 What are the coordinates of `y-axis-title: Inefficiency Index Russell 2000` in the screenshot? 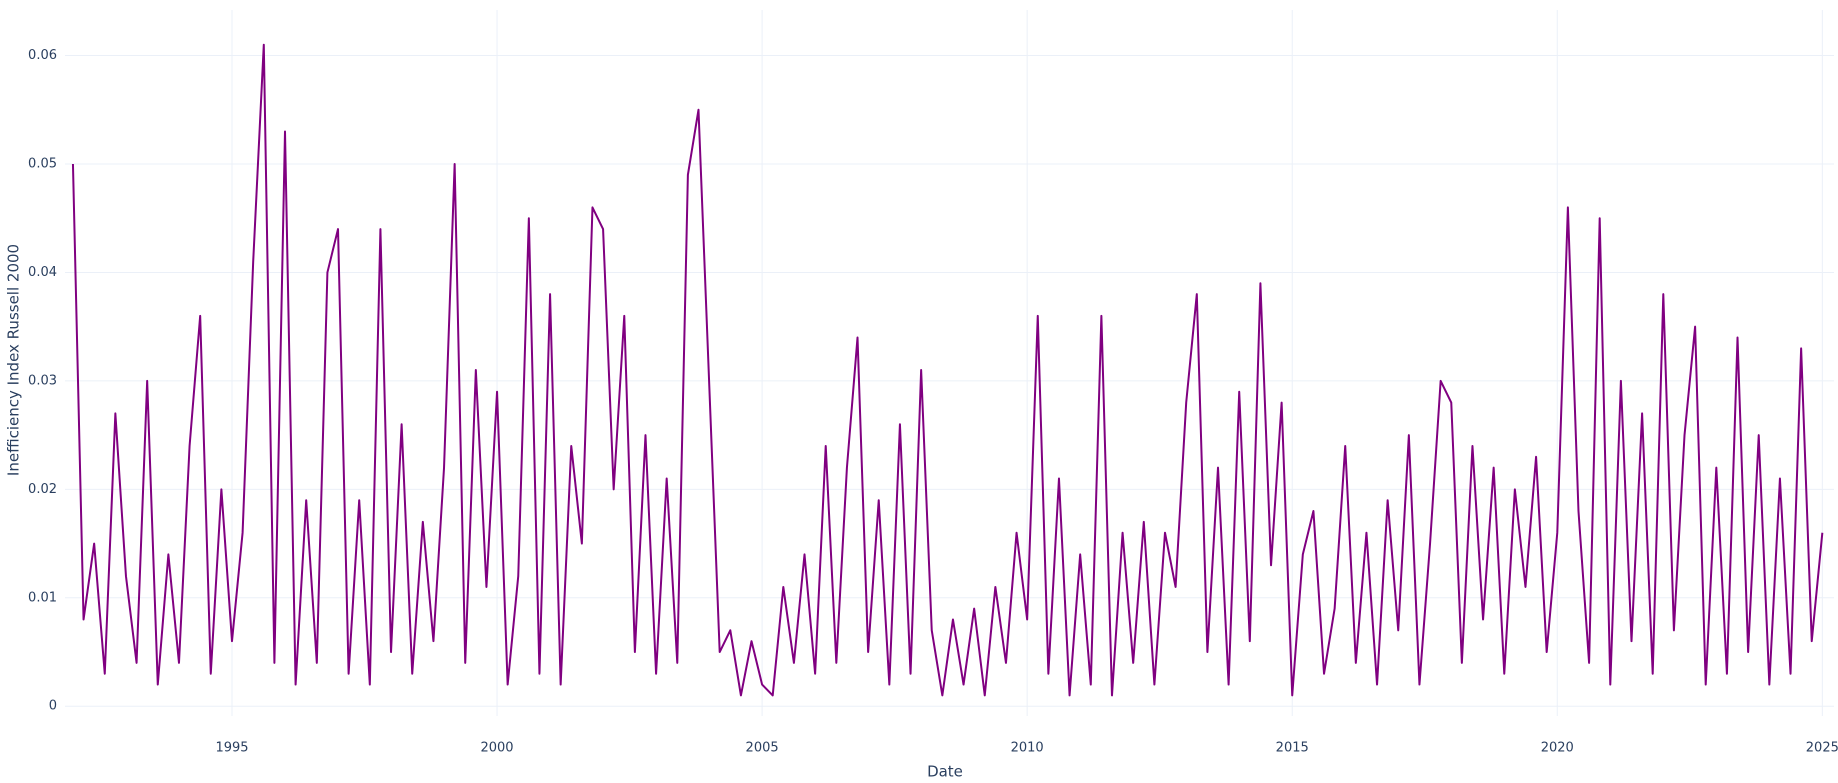 It's located at (14, 360).